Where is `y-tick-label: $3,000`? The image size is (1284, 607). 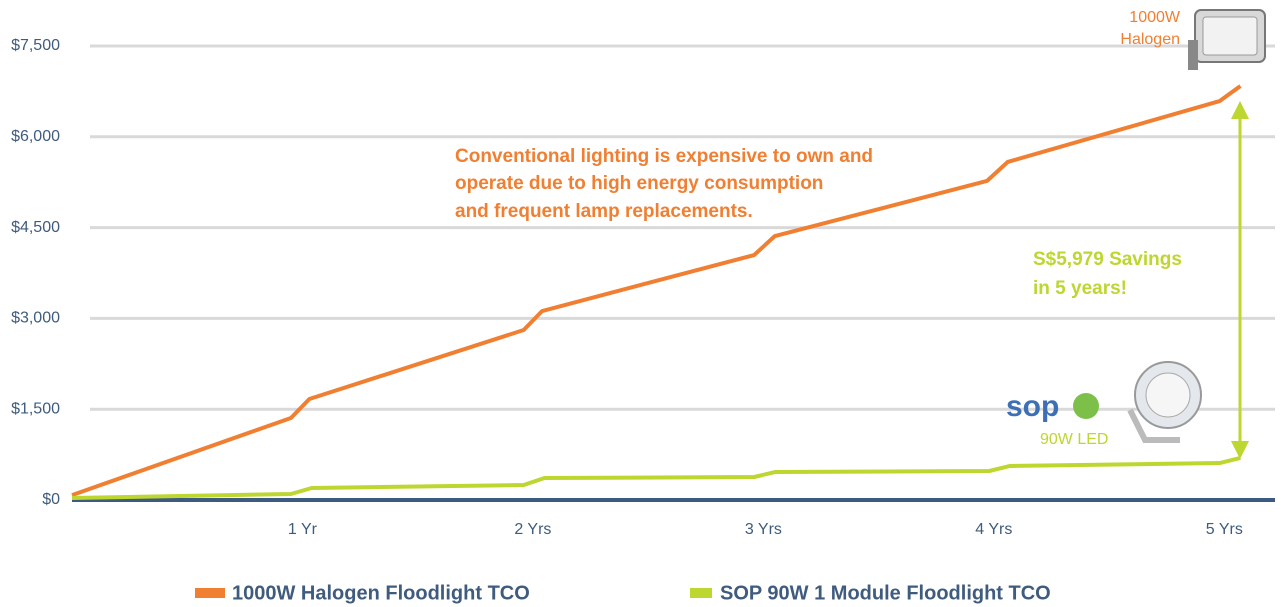 y-tick-label: $3,000 is located at coordinates (35, 318).